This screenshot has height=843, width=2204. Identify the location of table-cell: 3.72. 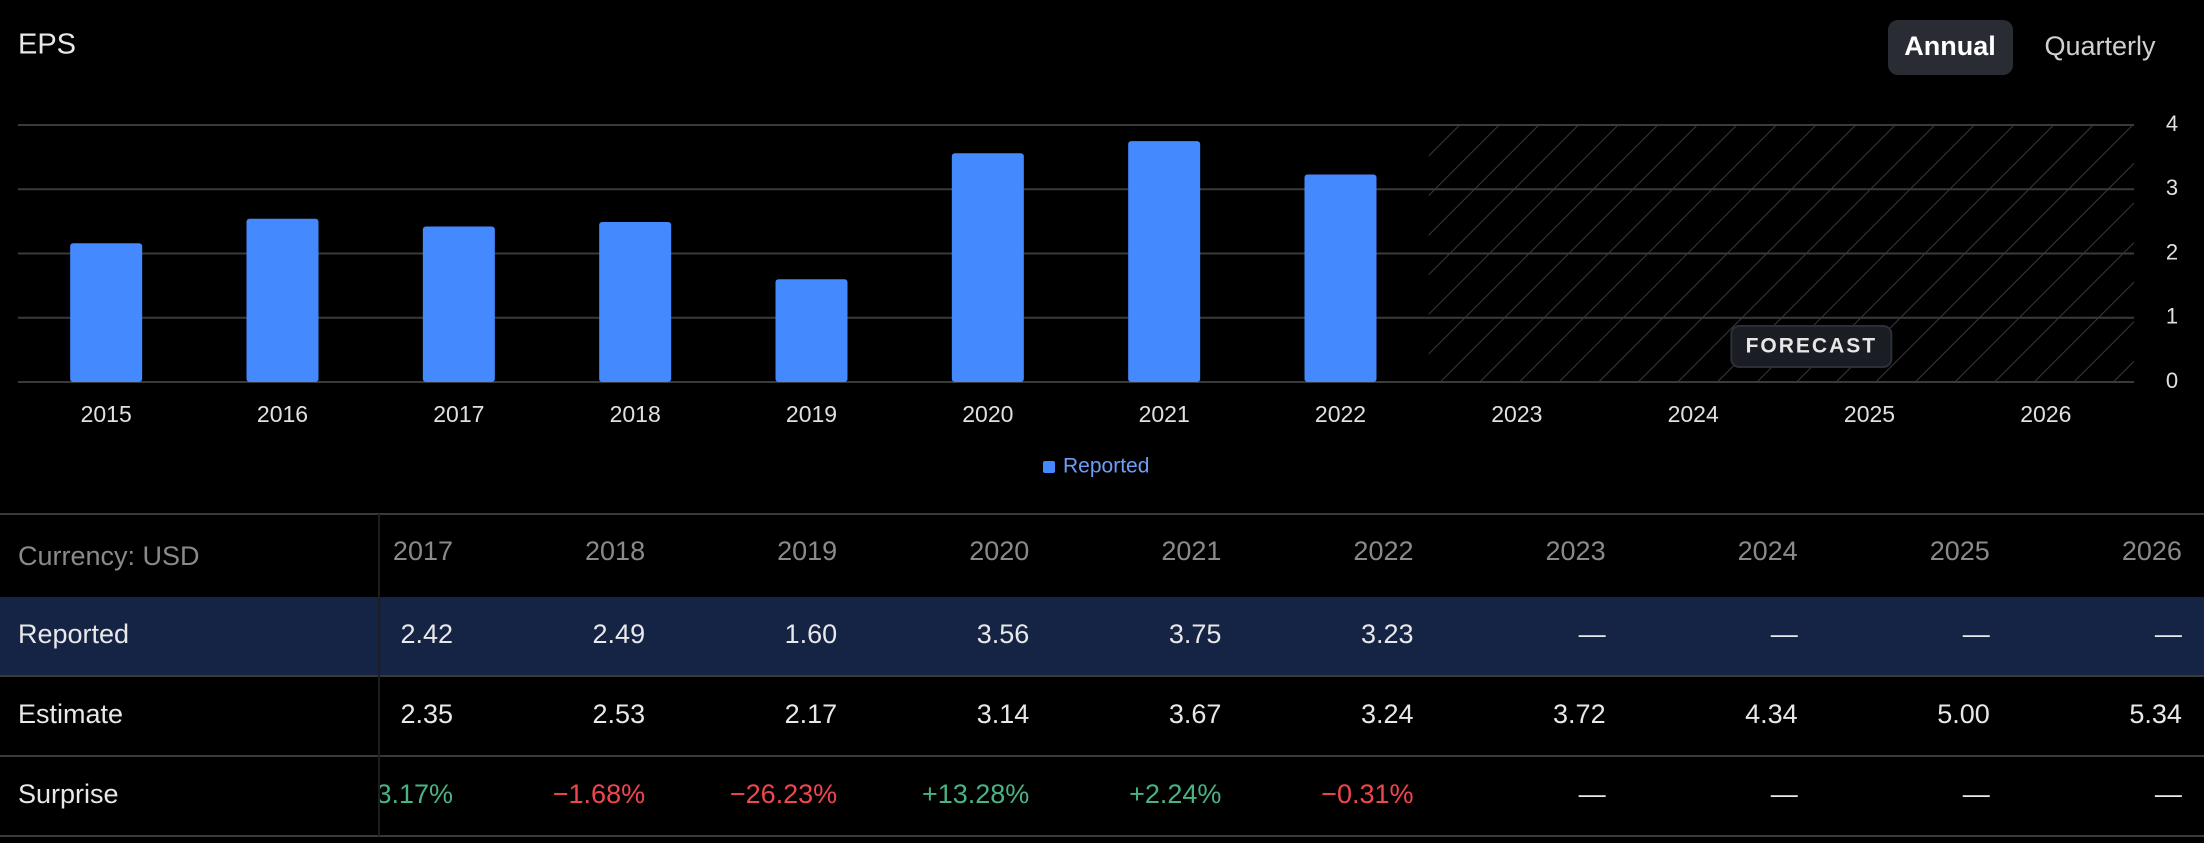
(1579, 714).